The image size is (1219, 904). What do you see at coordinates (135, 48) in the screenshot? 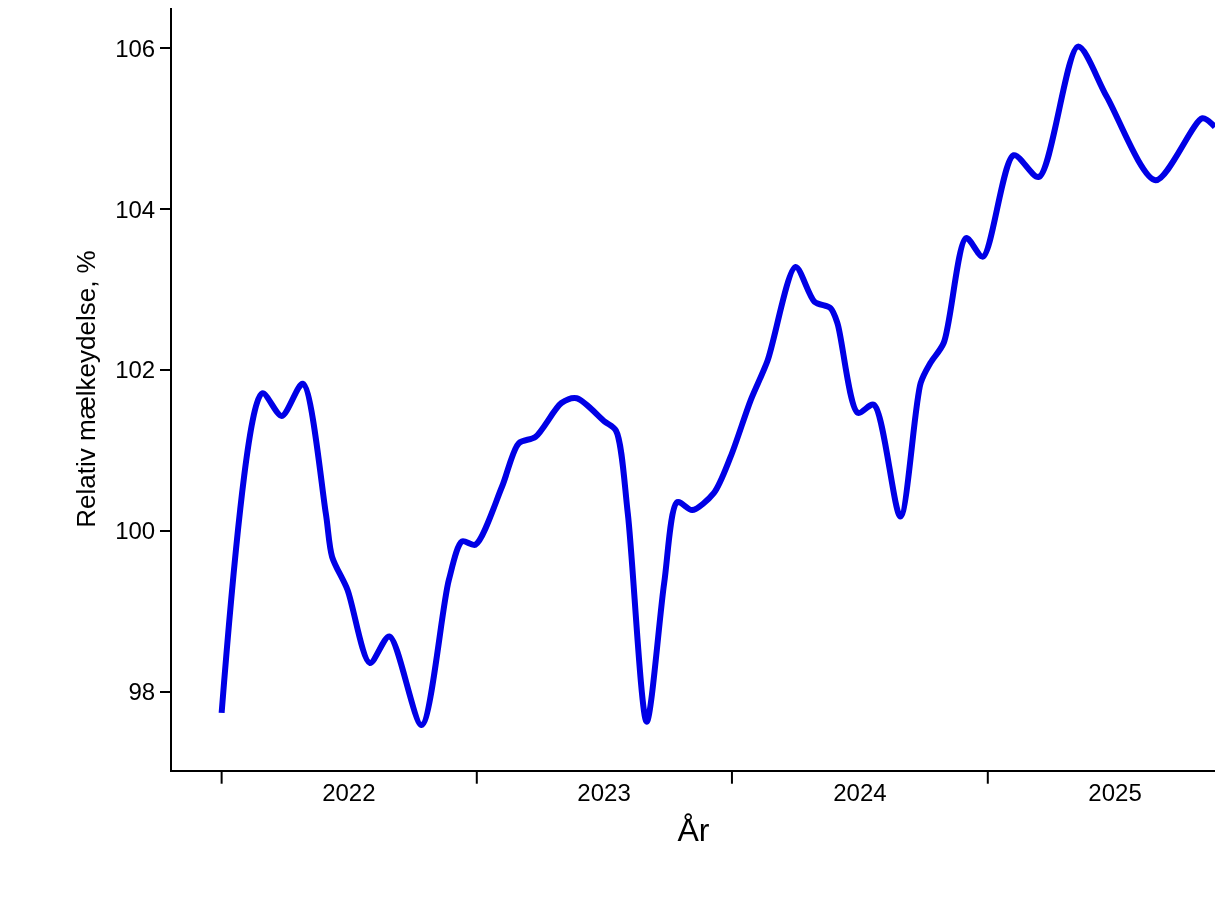
I see `y-tick-label: 106` at bounding box center [135, 48].